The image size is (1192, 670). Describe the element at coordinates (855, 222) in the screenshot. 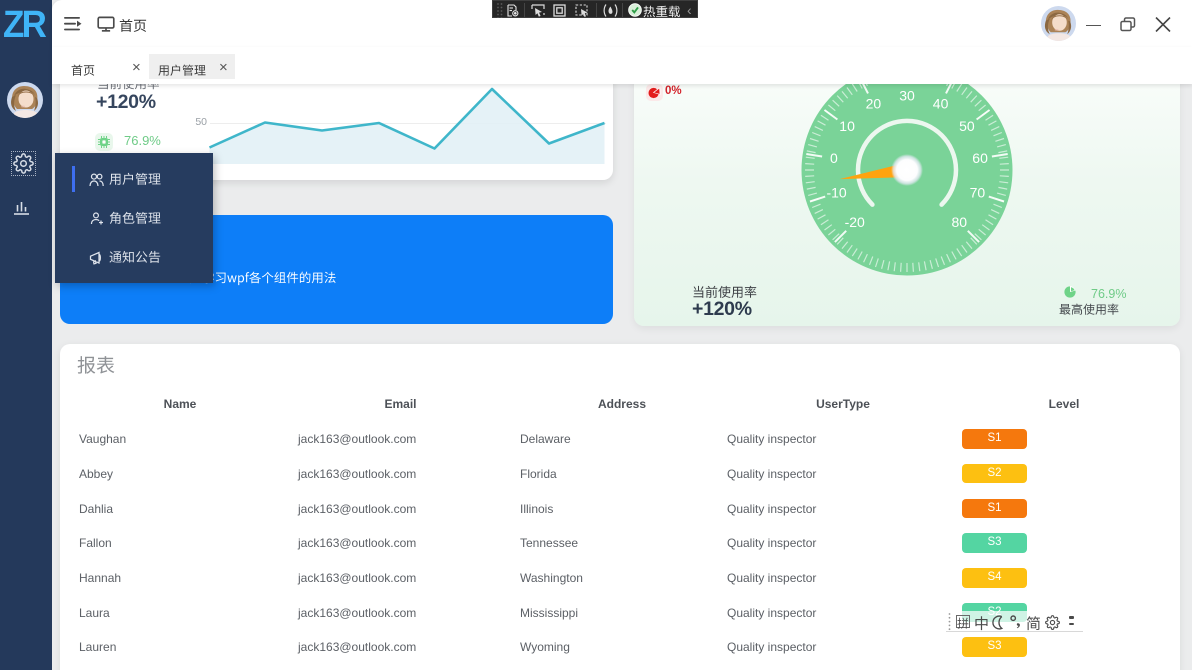

I see `svg-text: -20` at that location.